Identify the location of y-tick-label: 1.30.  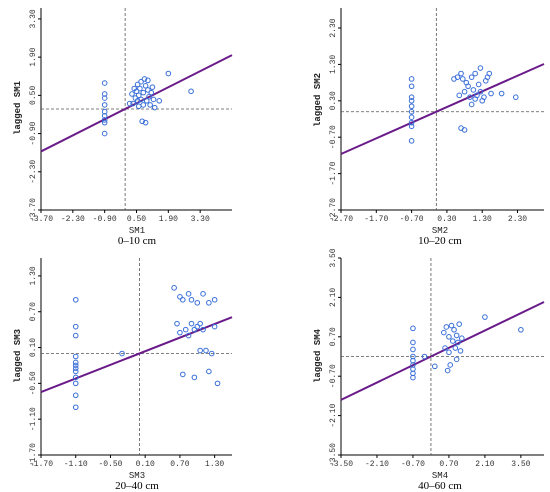
(333, 64).